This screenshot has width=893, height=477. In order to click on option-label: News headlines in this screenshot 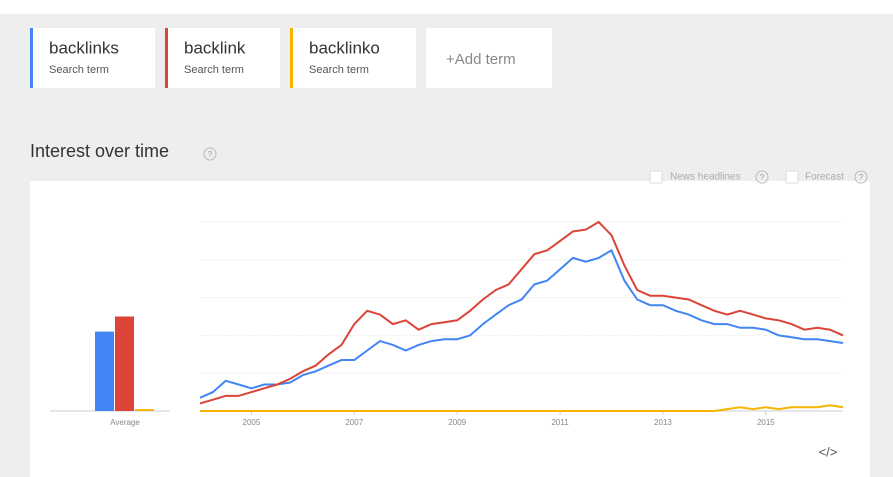, I will do `click(705, 177)`.